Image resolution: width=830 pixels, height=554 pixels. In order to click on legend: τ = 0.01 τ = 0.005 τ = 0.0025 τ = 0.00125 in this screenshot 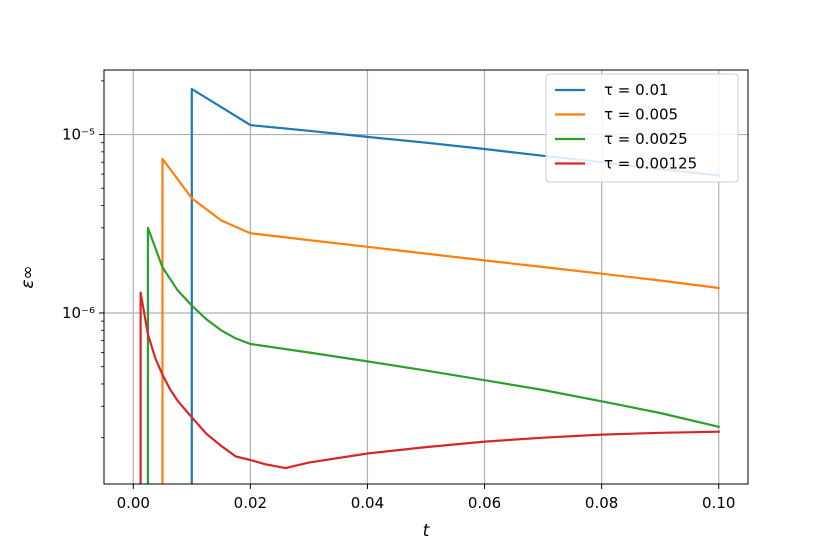, I will do `click(642, 128)`.